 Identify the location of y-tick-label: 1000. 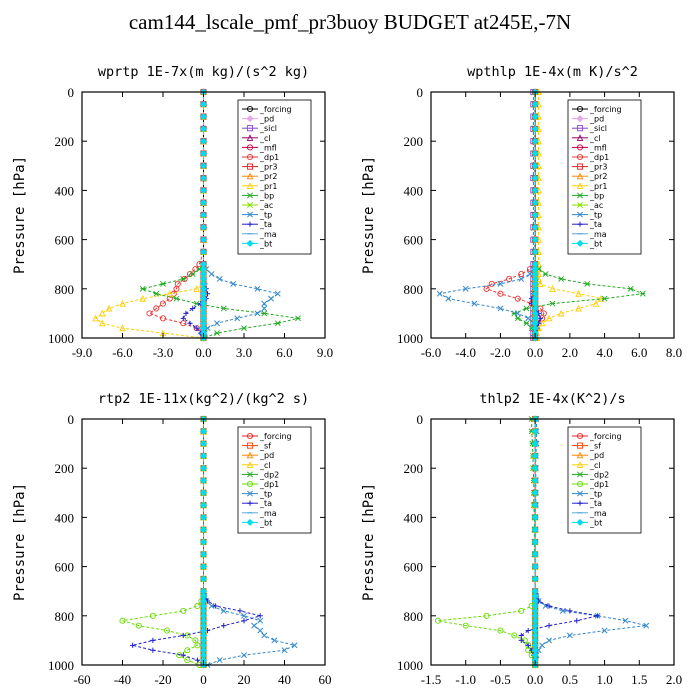
(410, 665).